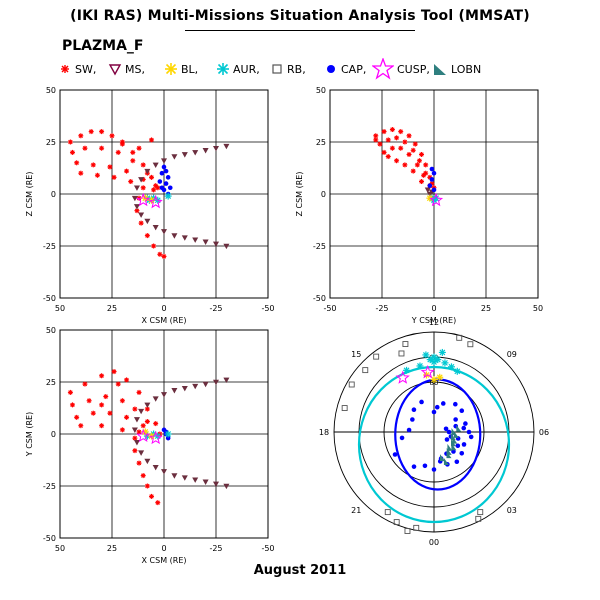 This screenshot has height=600, width=600. Describe the element at coordinates (65, 69) in the screenshot. I see `sw-marker-icon` at that location.